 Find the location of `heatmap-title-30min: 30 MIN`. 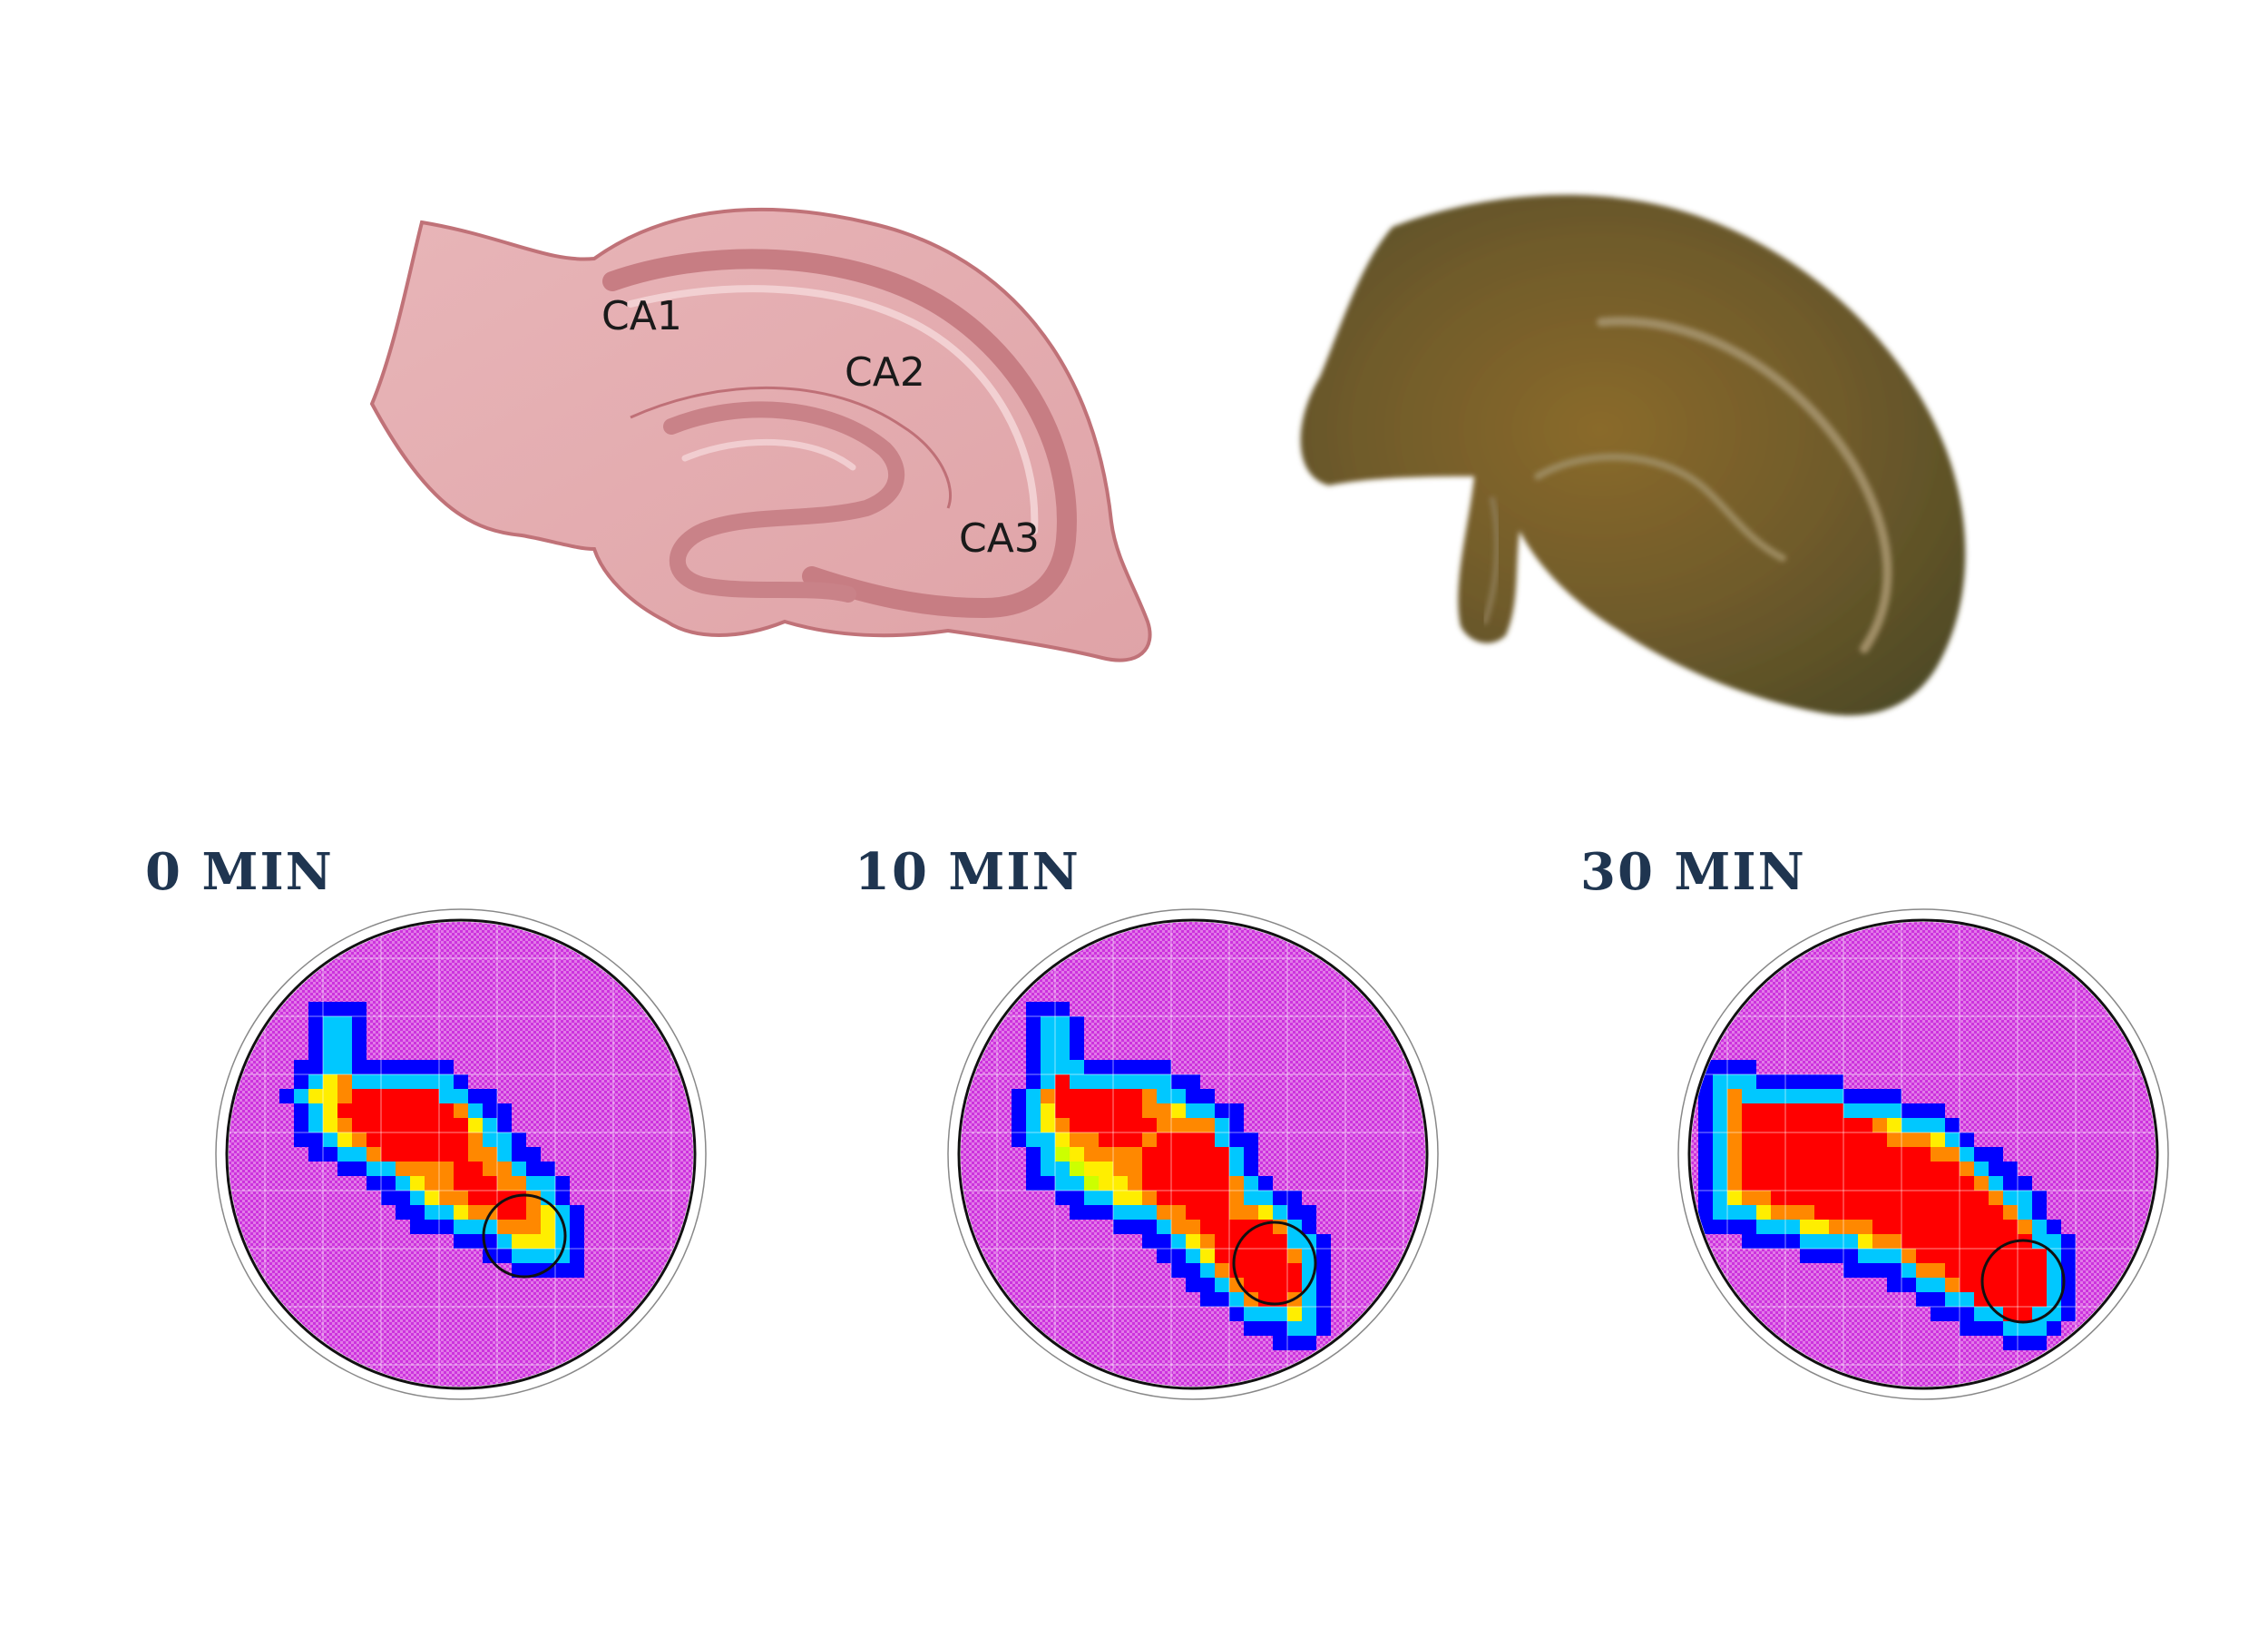

heatmap-title-30min: 30 MIN is located at coordinates (1693, 872).